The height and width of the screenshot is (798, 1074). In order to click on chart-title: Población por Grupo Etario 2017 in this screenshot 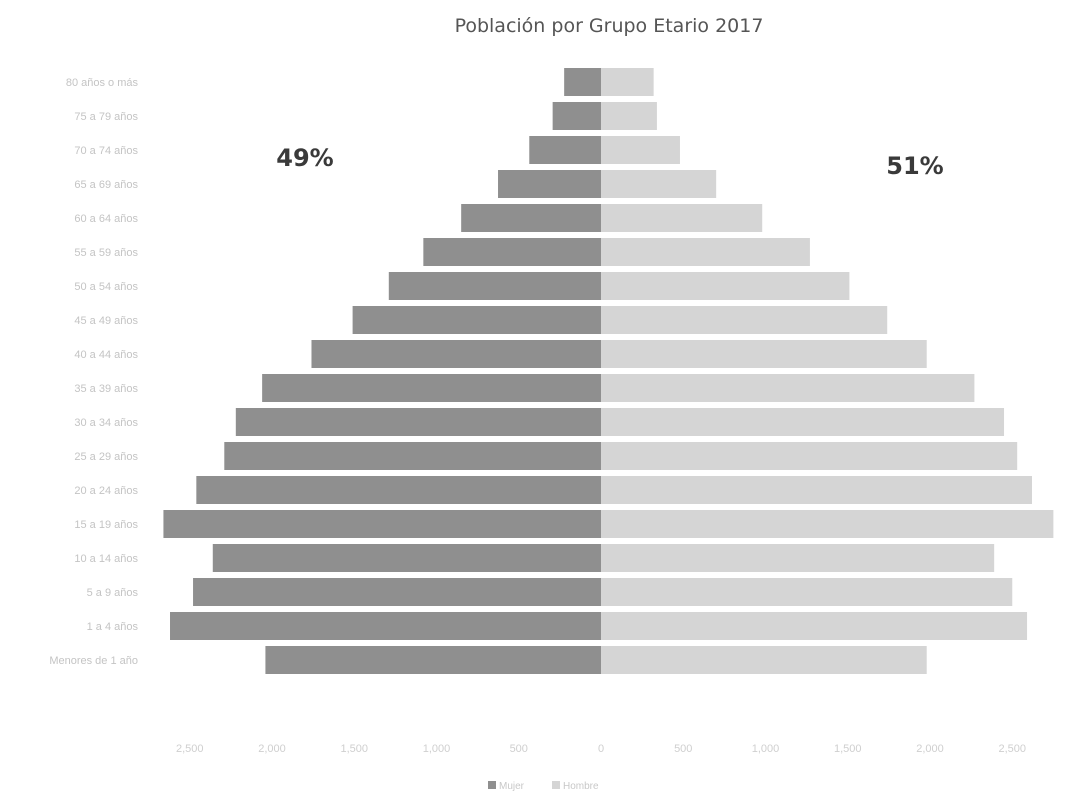, I will do `click(609, 26)`.